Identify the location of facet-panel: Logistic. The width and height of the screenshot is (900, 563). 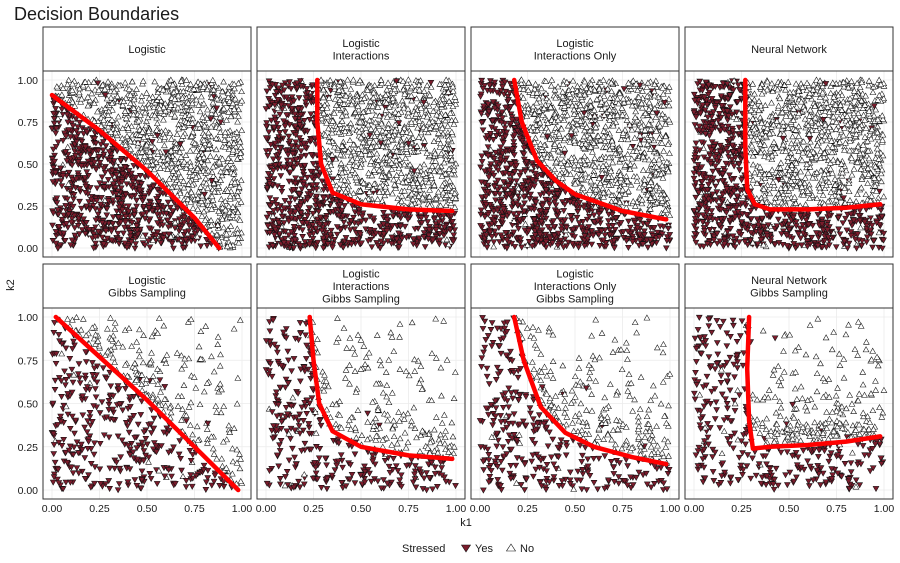
(147, 142).